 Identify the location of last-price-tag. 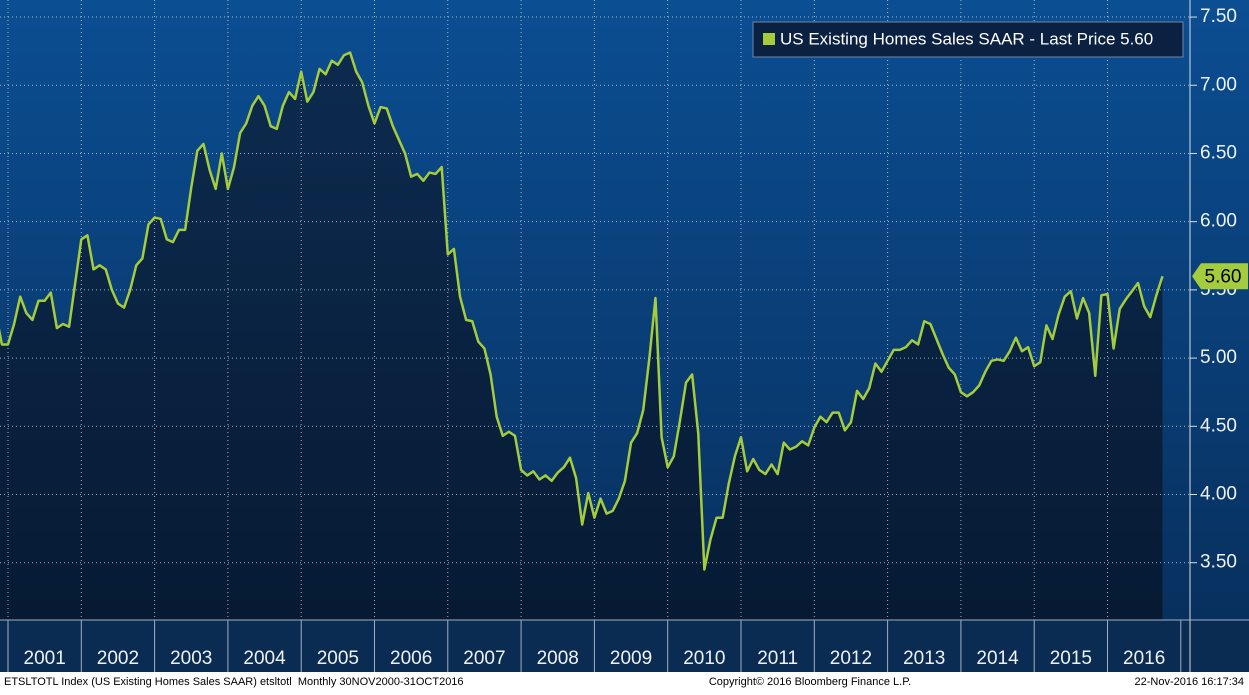
(1220, 276).